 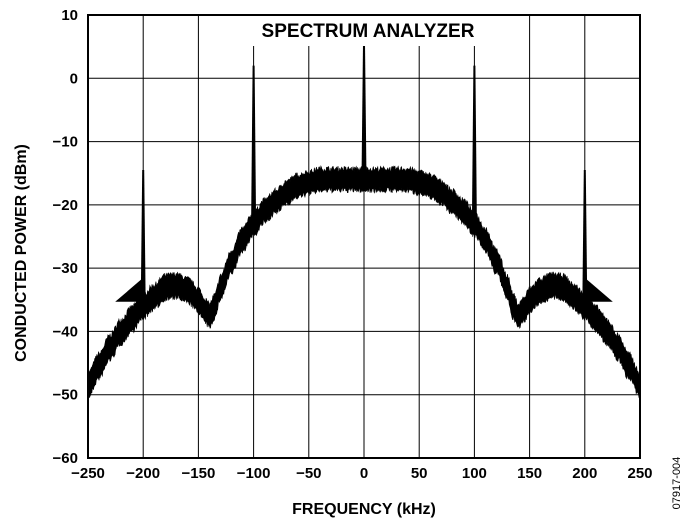 I want to click on y-tick-label: −30, so click(x=65, y=268).